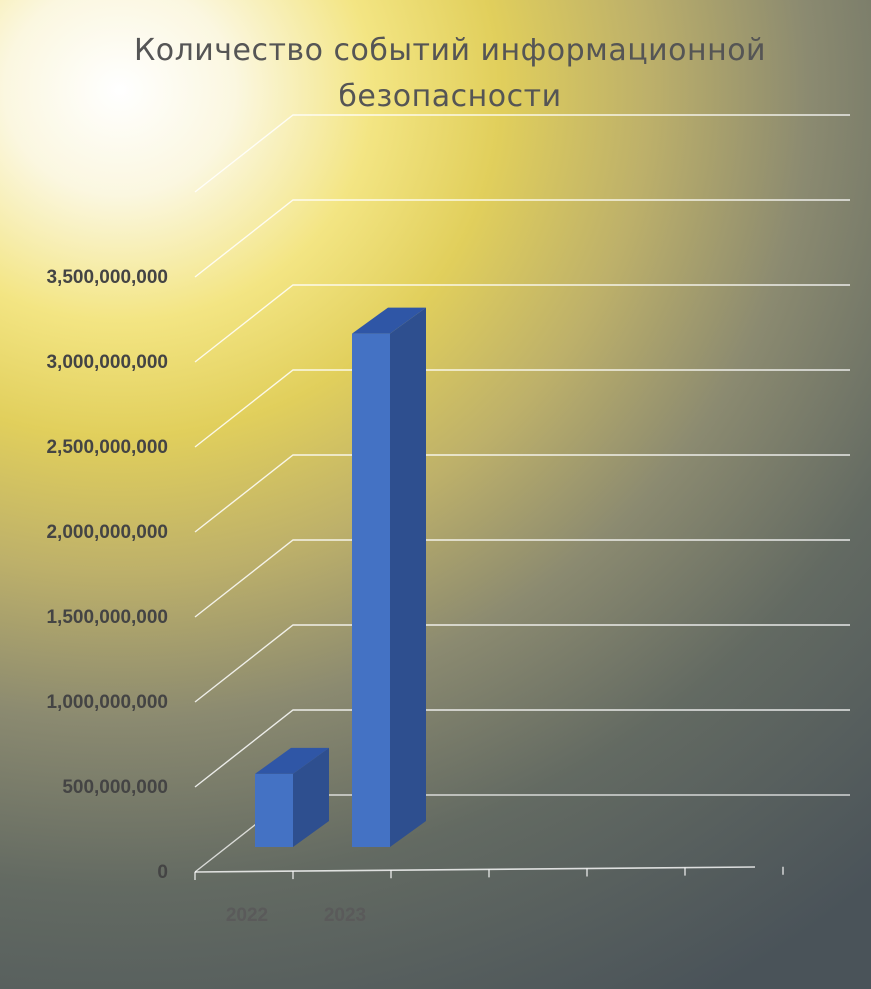  I want to click on bars, so click(340, 577).